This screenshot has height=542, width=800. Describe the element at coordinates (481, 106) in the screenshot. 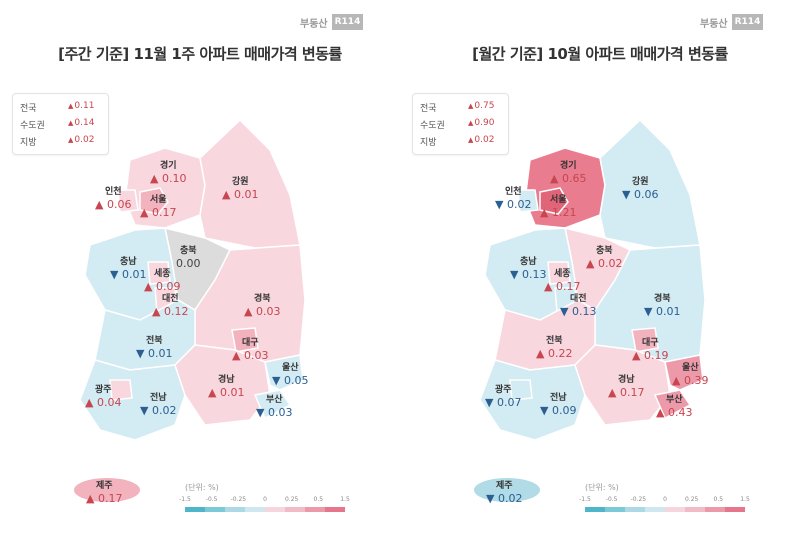

I see `summary-value: ▲0.75` at that location.